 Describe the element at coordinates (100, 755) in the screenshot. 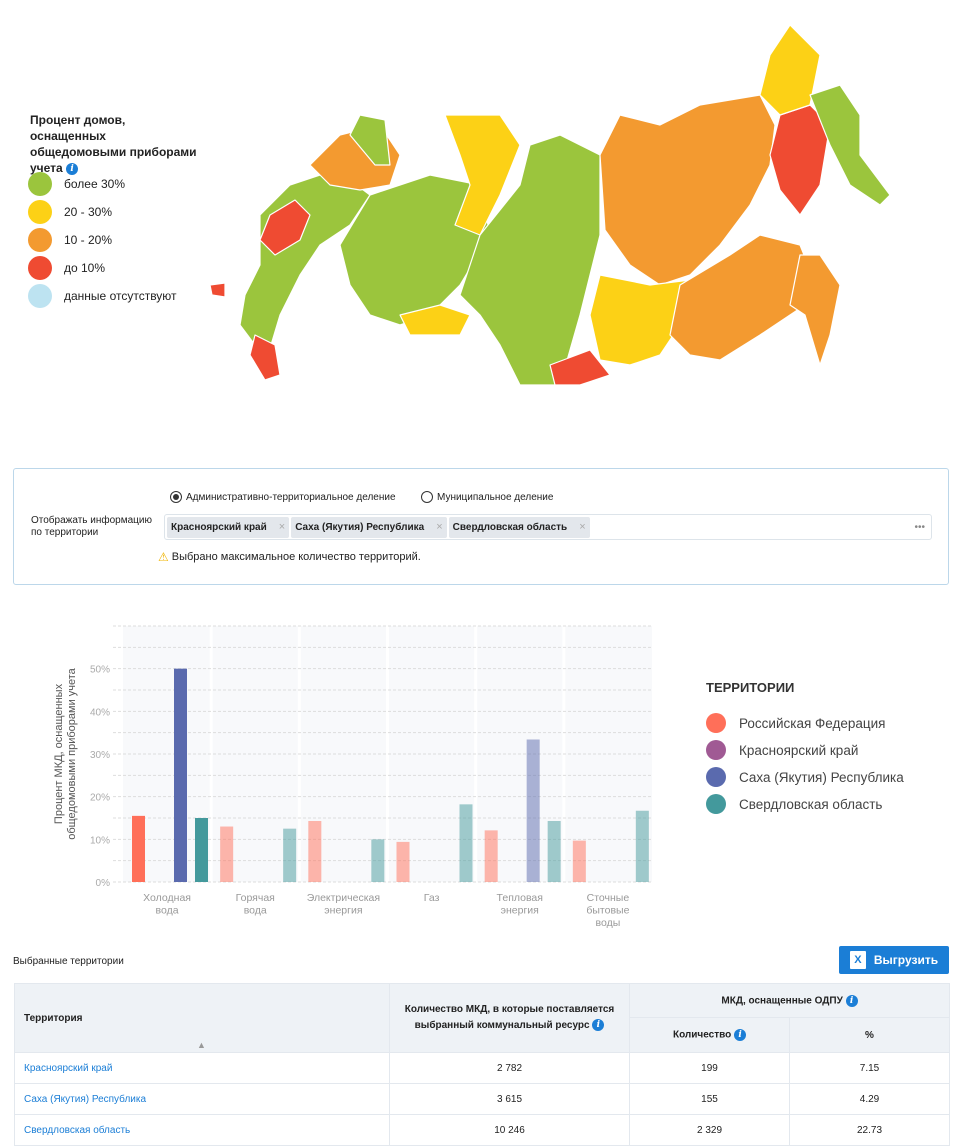

I see `y-tick-label: 30%` at that location.